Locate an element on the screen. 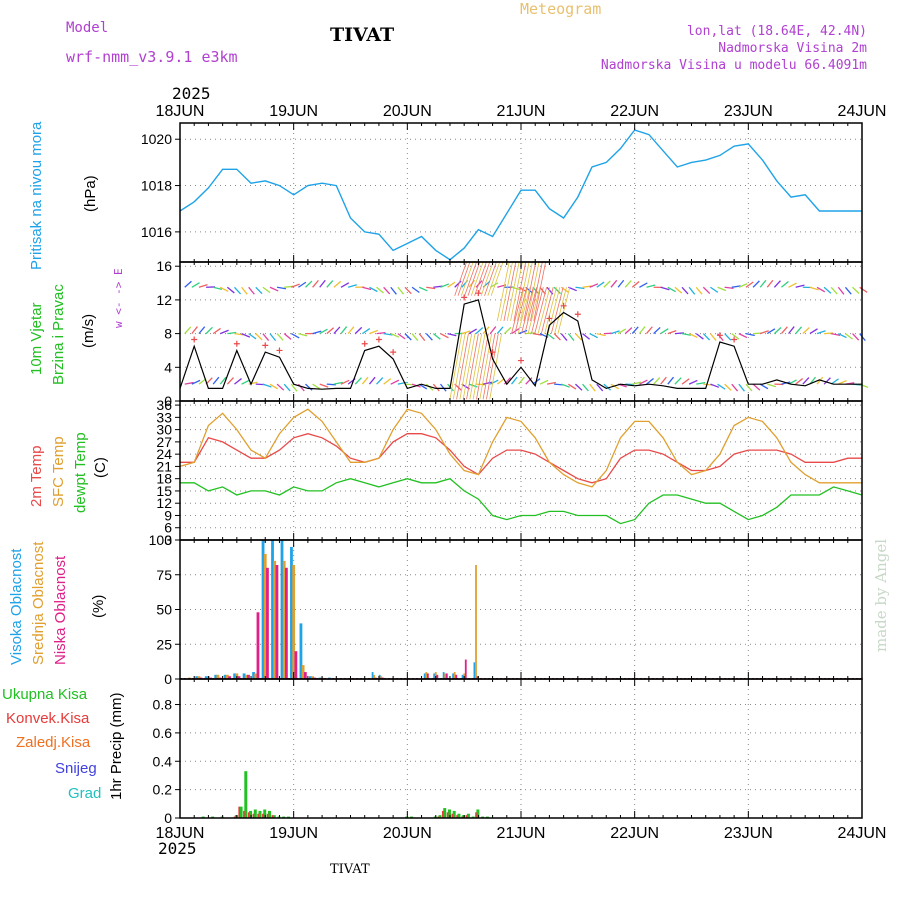  date-label-bottom: 23JUN is located at coordinates (748, 833).